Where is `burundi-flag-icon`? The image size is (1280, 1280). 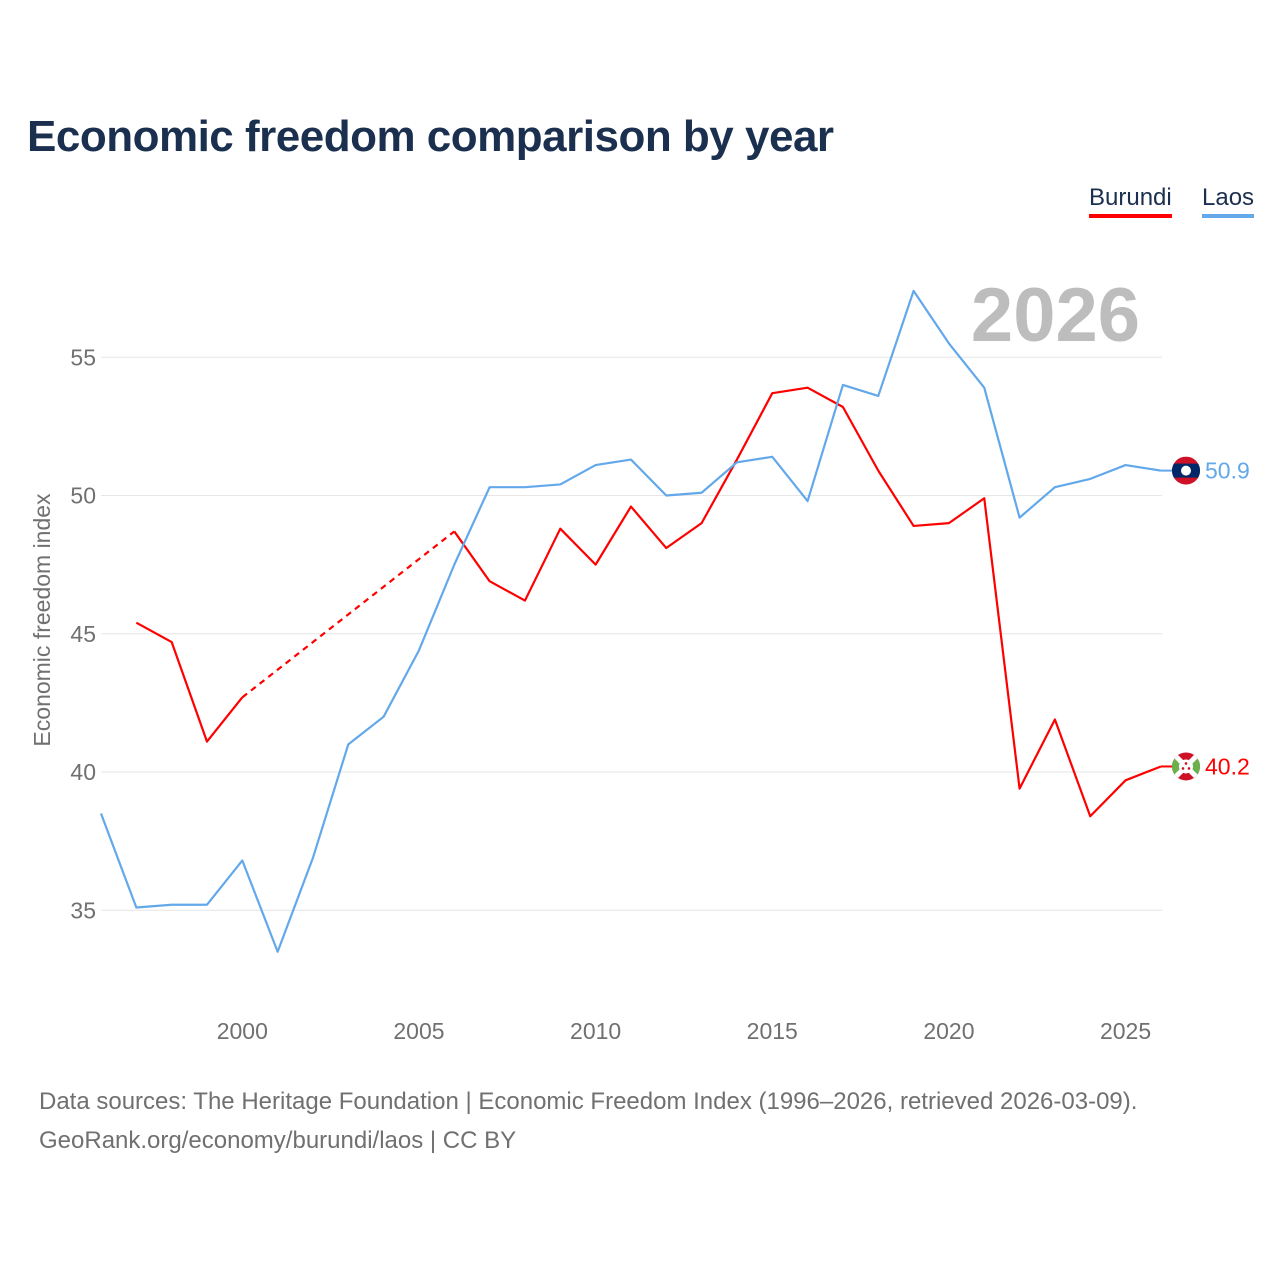 burundi-flag-icon is located at coordinates (1186, 766).